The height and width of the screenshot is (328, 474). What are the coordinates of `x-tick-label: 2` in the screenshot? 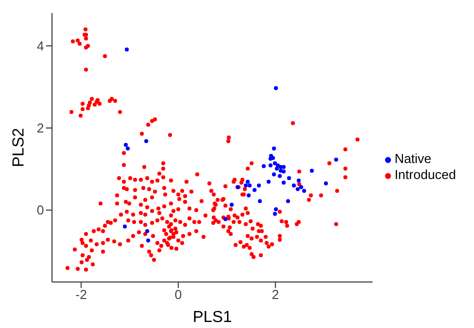 It's located at (276, 294).